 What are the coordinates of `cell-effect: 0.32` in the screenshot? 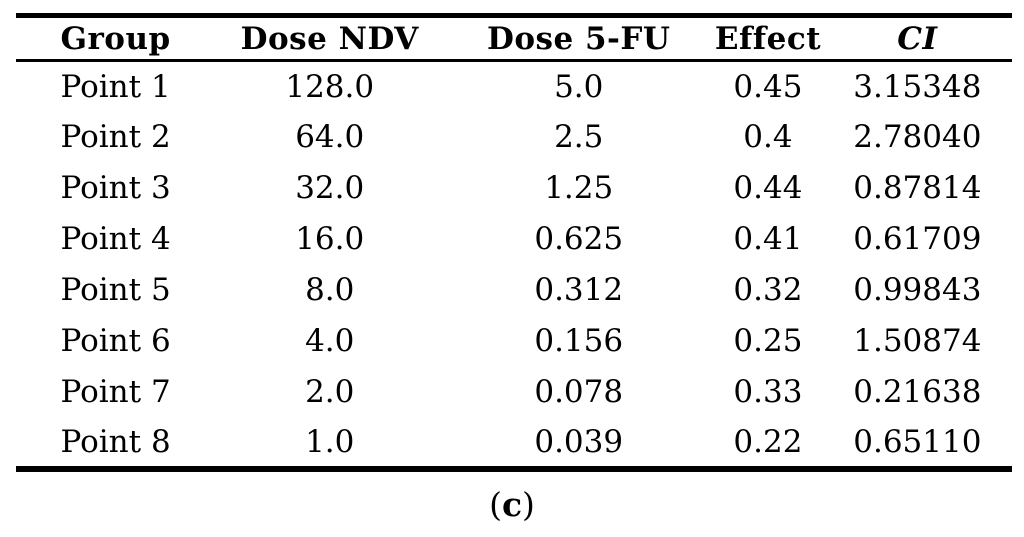 It's located at (768, 290).